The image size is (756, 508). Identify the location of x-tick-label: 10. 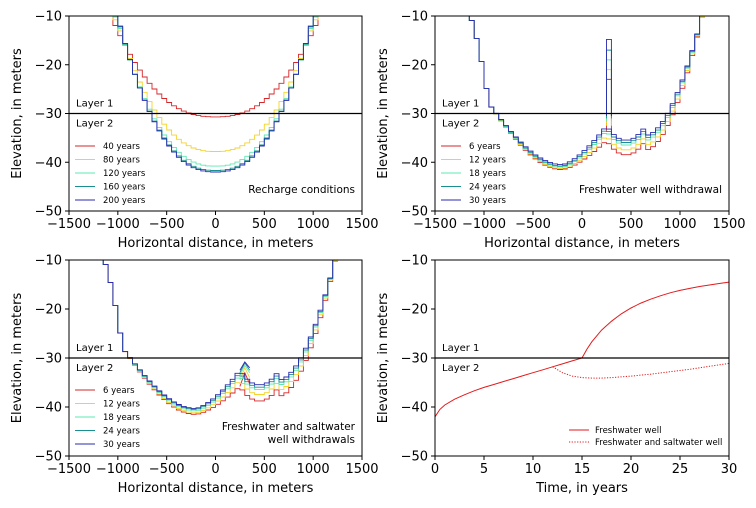
(533, 469).